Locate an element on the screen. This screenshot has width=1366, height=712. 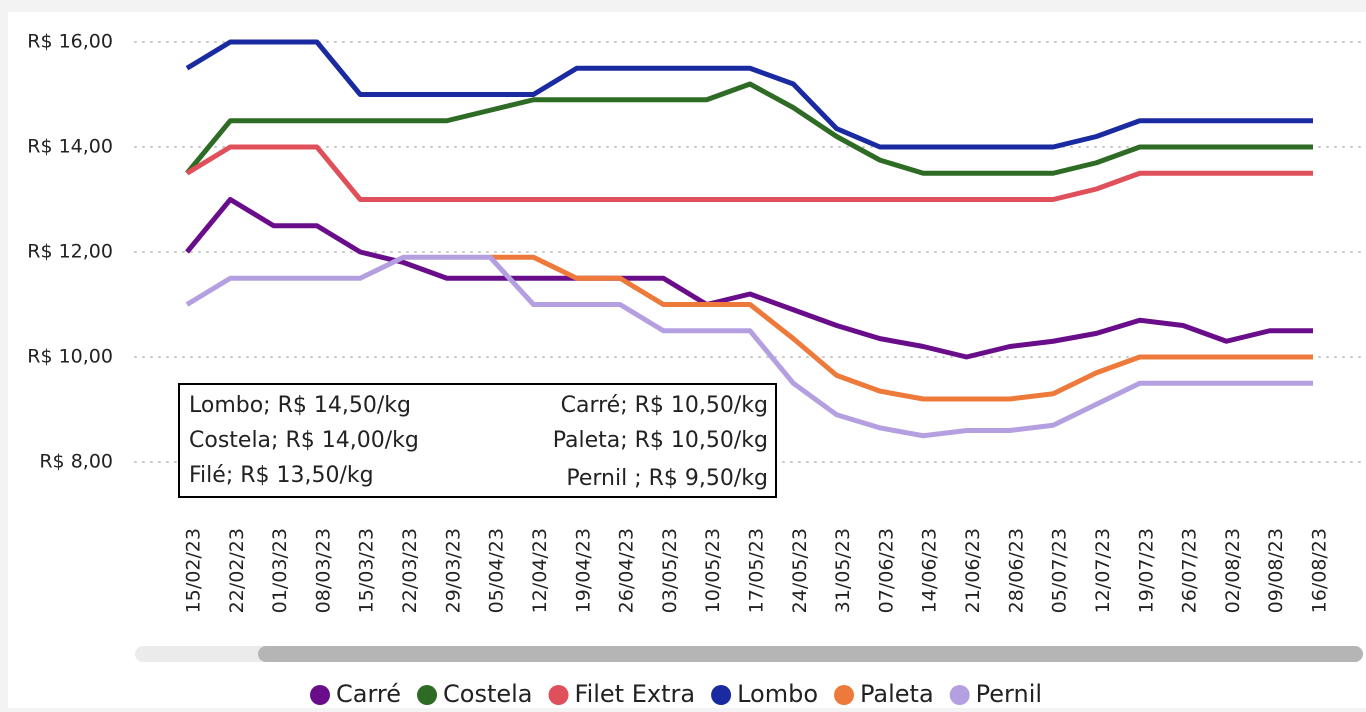
x-tick-label: 22/03/23 is located at coordinates (410, 570).